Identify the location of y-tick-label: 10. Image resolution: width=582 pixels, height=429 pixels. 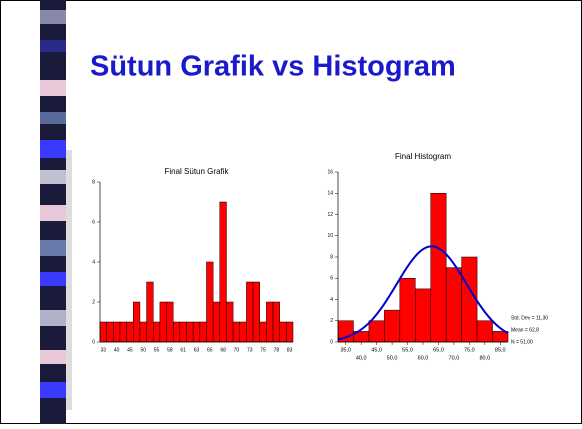
(330, 236).